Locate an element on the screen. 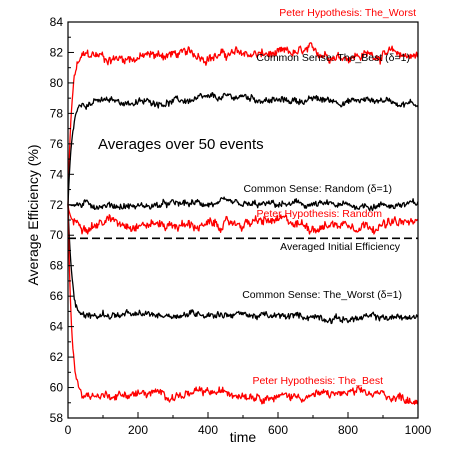 The width and height of the screenshot is (465, 450). y-tick-label: 66 is located at coordinates (57, 296).